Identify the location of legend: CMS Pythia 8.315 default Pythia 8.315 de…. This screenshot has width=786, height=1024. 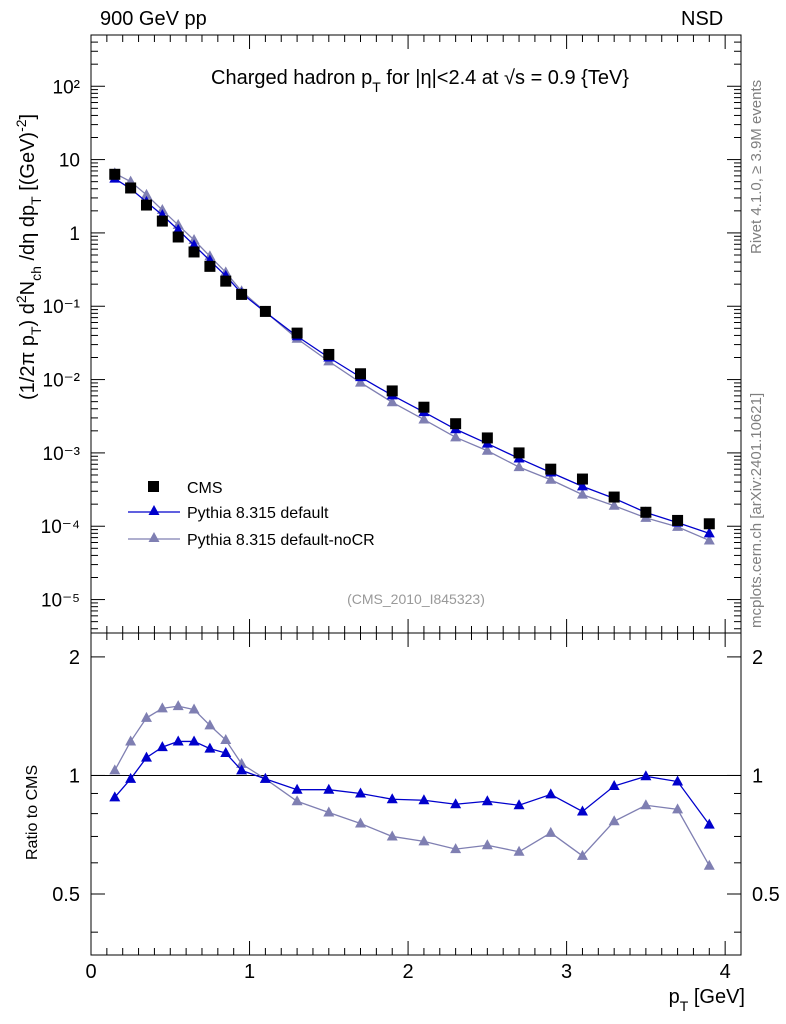
(251, 514).